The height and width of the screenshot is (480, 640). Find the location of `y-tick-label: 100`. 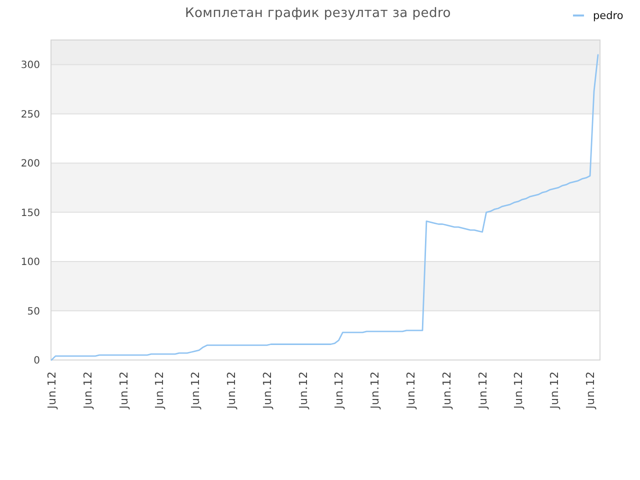

y-tick-label: 100 is located at coordinates (30, 262).